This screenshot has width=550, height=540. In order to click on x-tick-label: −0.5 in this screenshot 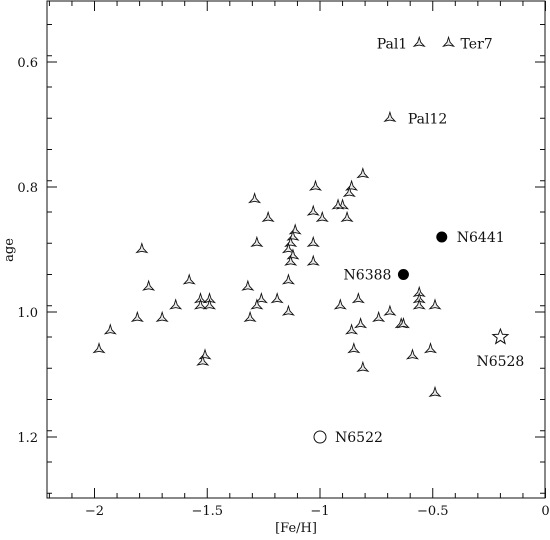, I will do `click(433, 511)`.